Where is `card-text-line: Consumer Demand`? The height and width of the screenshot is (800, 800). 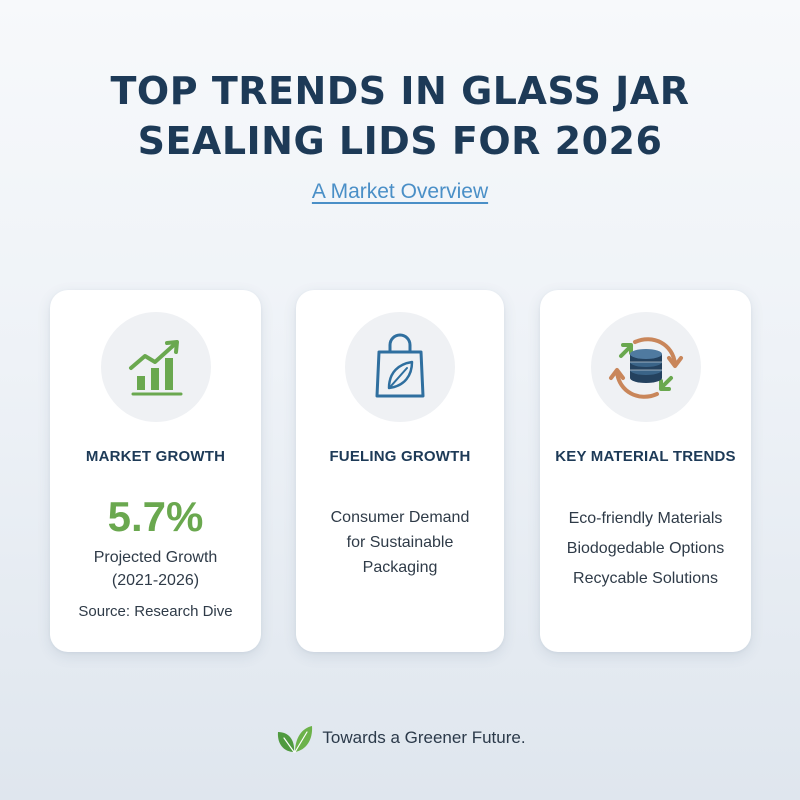
card-text-line: Consumer Demand is located at coordinates (400, 517).